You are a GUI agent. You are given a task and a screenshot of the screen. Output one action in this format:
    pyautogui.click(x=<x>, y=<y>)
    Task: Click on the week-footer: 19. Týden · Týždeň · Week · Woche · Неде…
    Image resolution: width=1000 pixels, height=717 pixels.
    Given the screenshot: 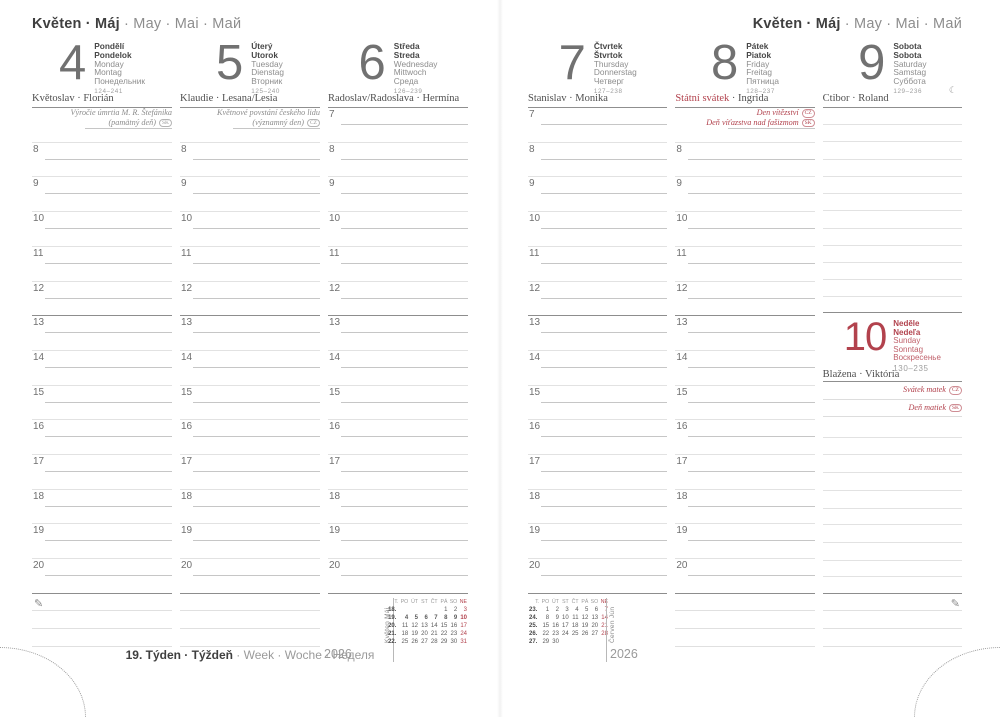 What is the action you would take?
    pyautogui.click(x=250, y=655)
    